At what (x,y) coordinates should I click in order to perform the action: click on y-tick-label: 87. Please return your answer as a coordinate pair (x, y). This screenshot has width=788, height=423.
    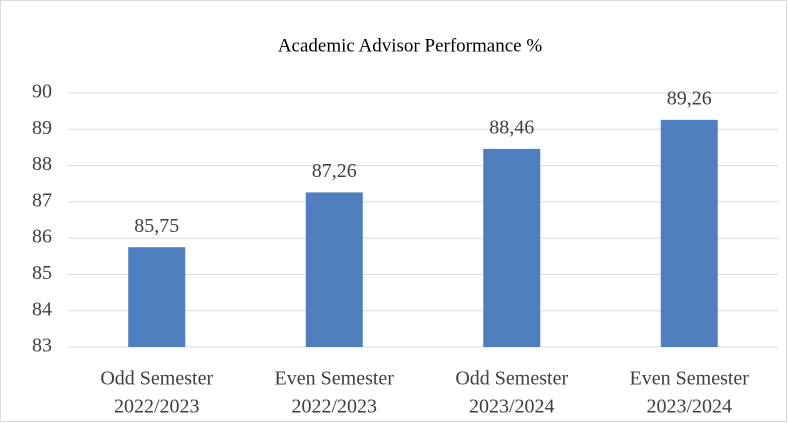
    Looking at the image, I should click on (42, 200).